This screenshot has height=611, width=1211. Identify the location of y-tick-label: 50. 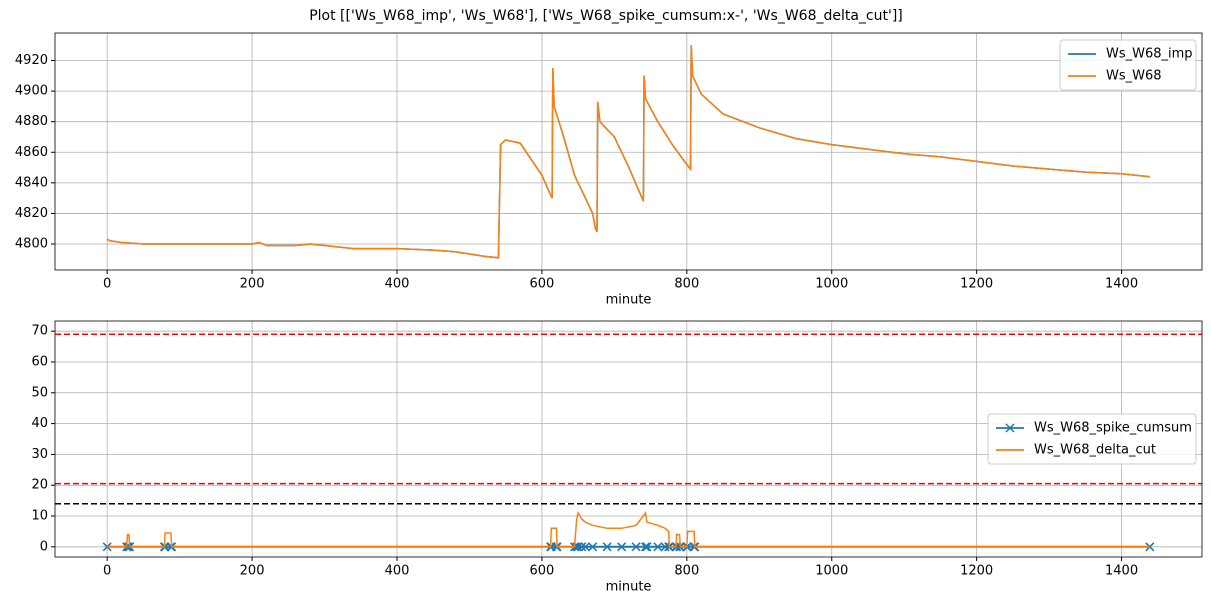
(39, 392).